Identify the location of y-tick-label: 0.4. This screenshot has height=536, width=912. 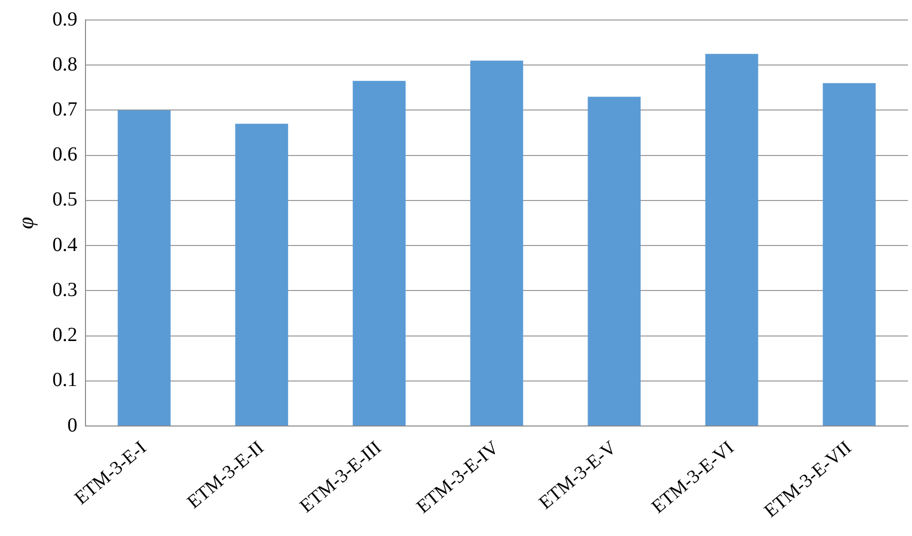
(65, 245).